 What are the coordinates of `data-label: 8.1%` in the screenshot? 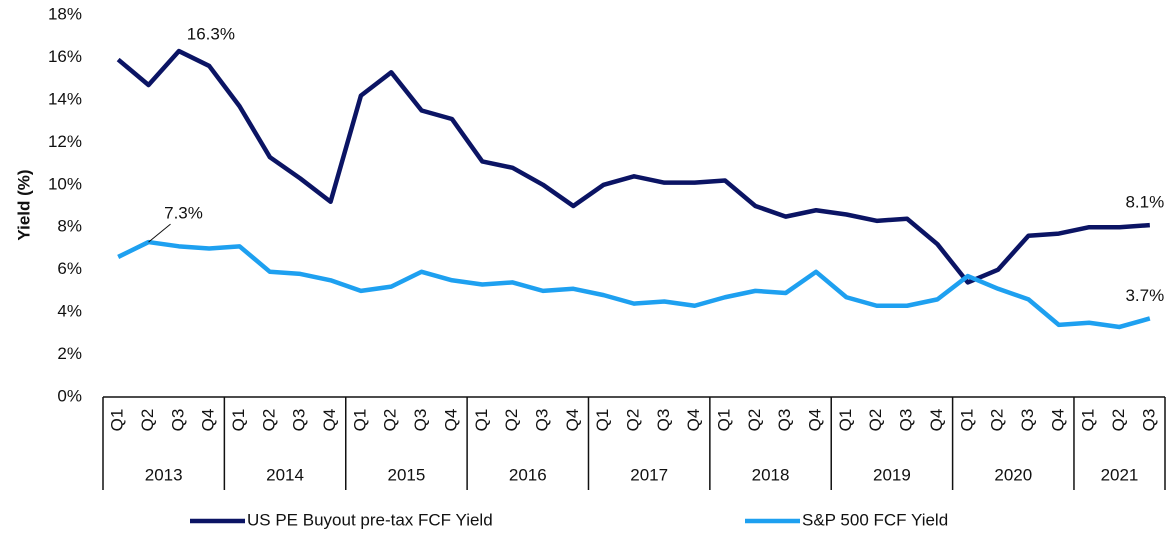 It's located at (1144, 202).